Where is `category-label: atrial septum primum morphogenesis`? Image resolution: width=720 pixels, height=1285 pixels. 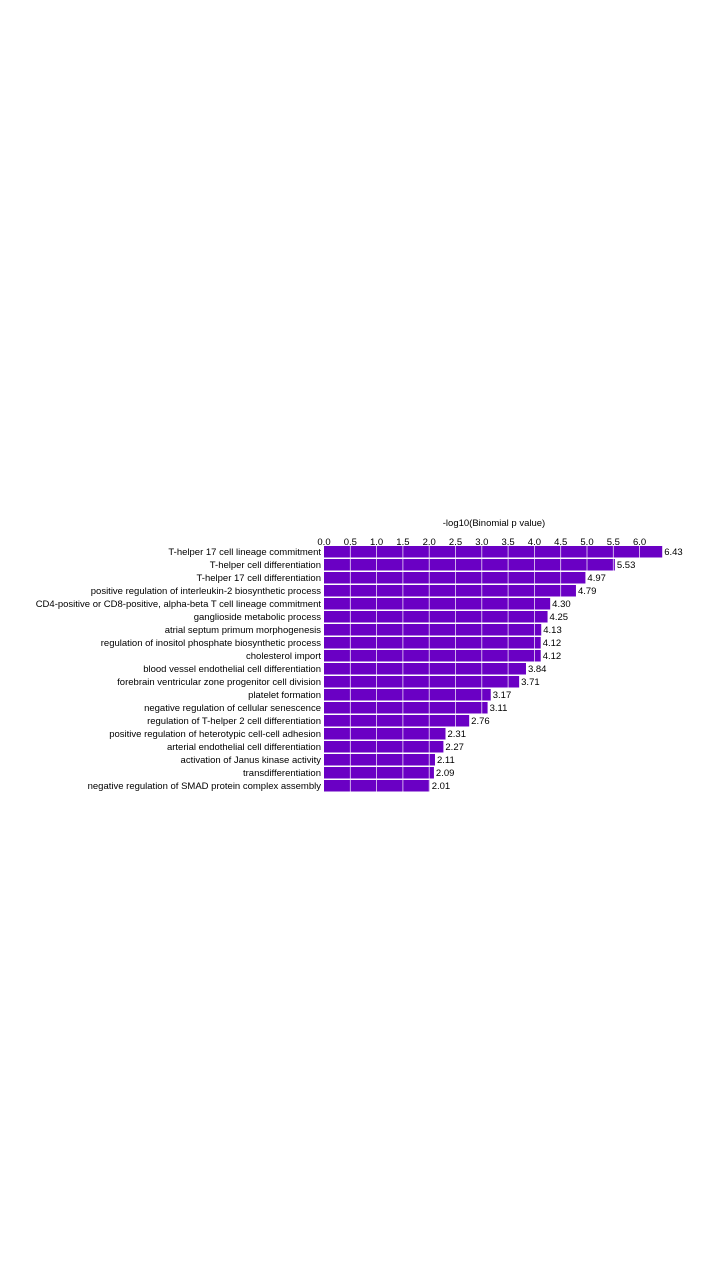
category-label: atrial septum primum morphogenesis is located at coordinates (243, 630).